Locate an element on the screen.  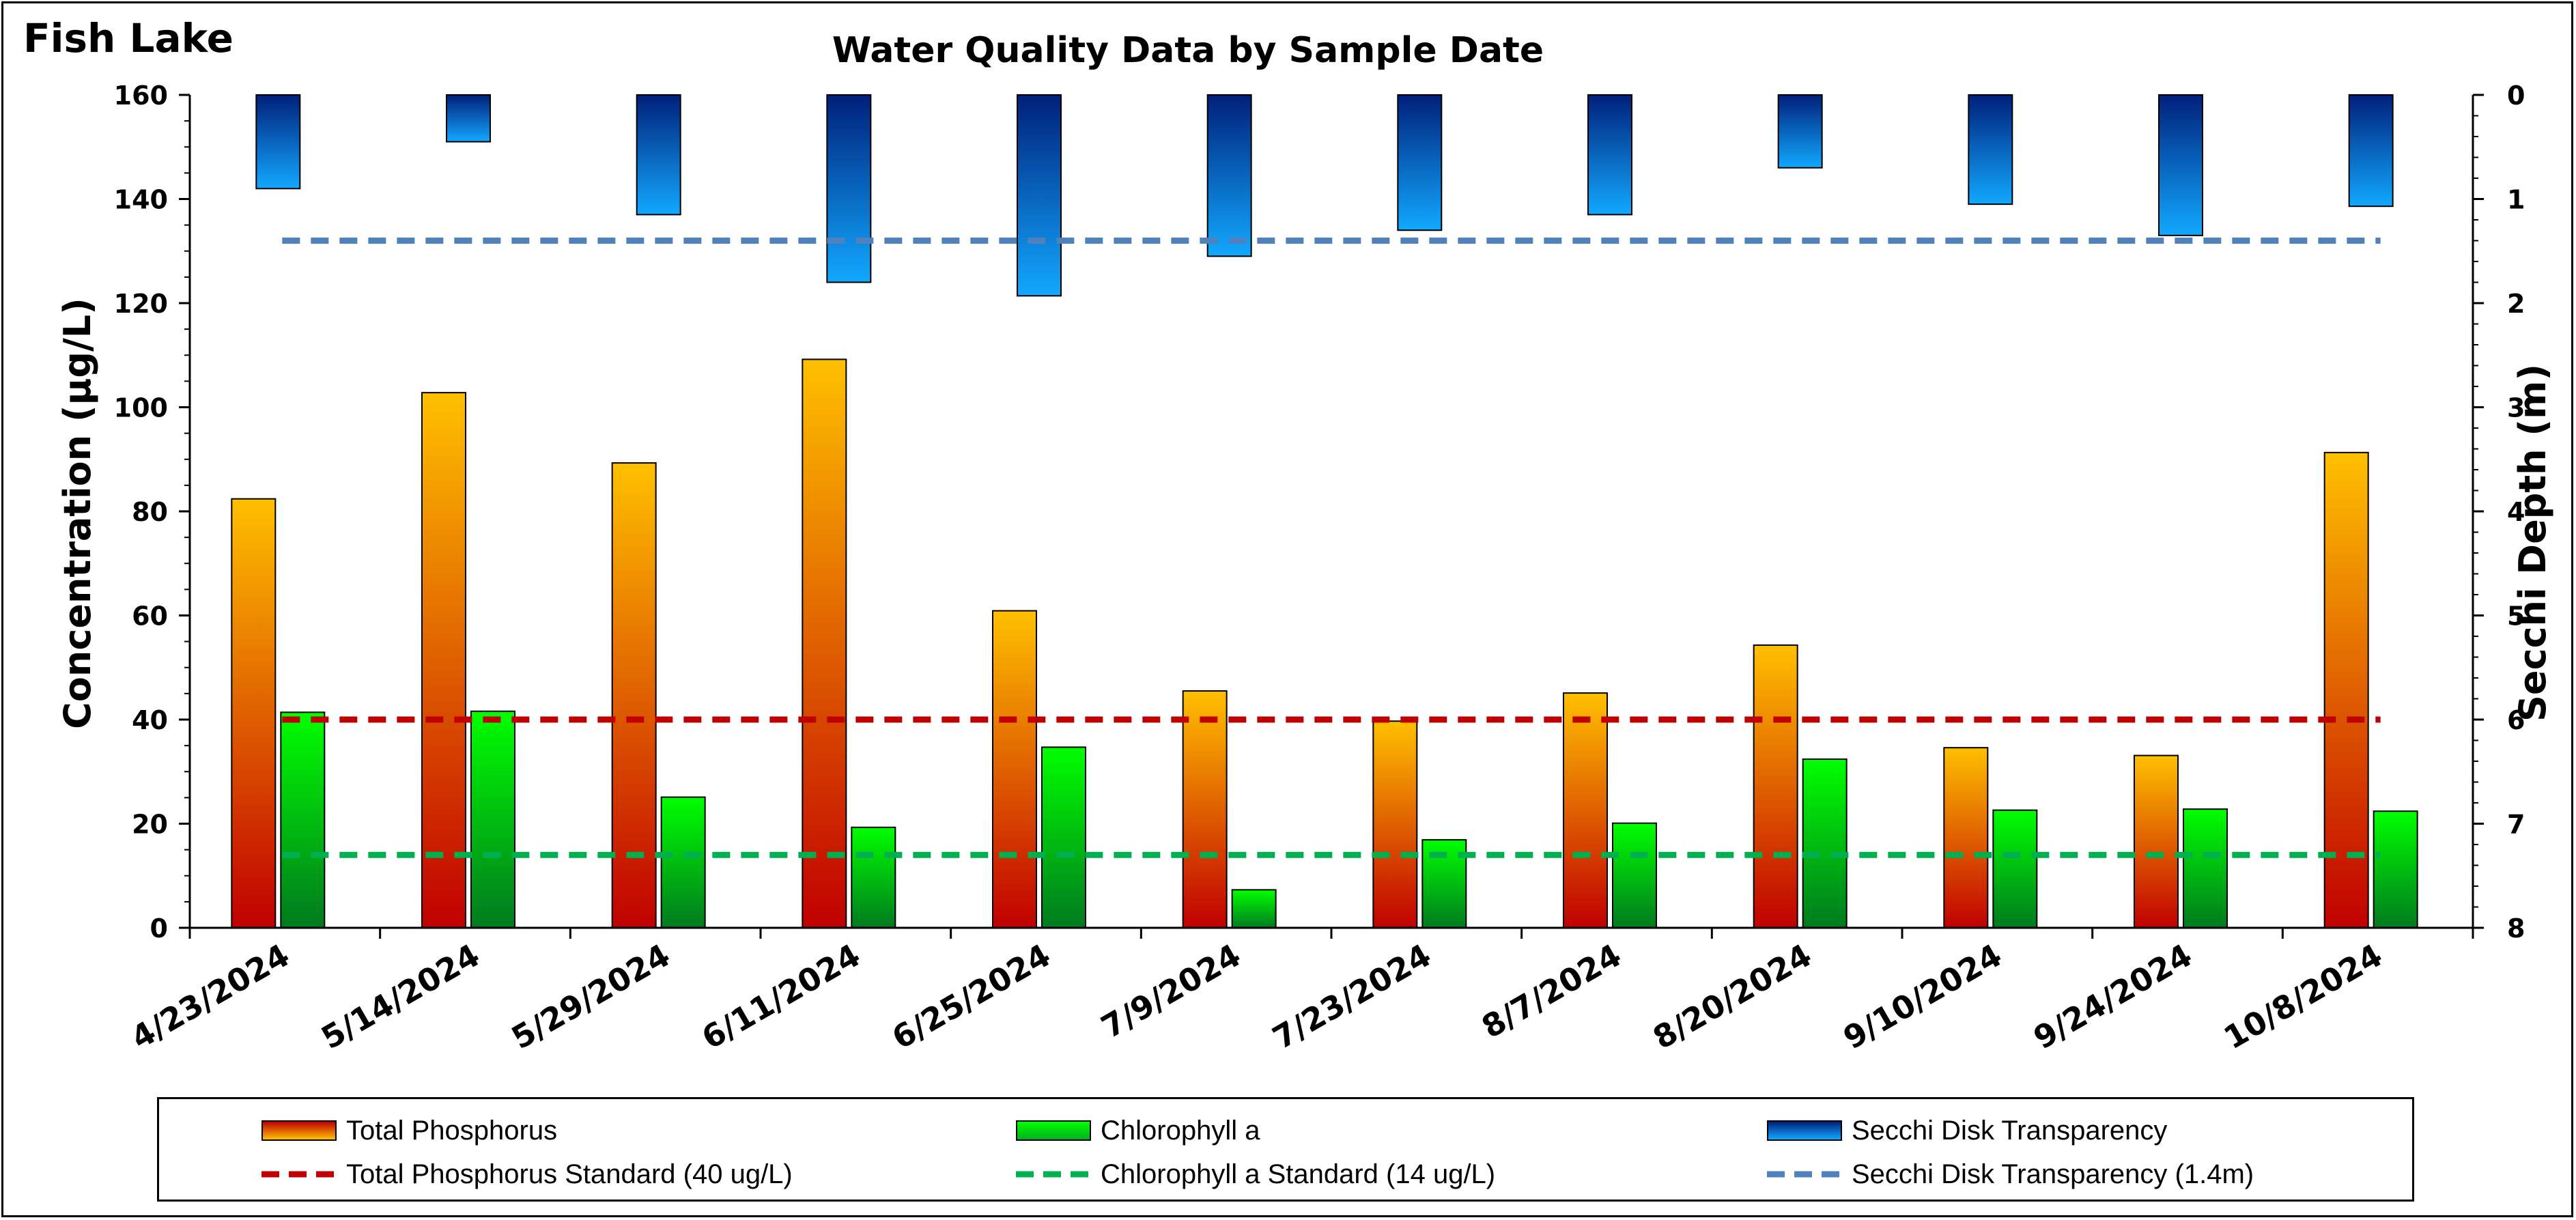
legend-swatch-secchi is located at coordinates (1804, 1130).